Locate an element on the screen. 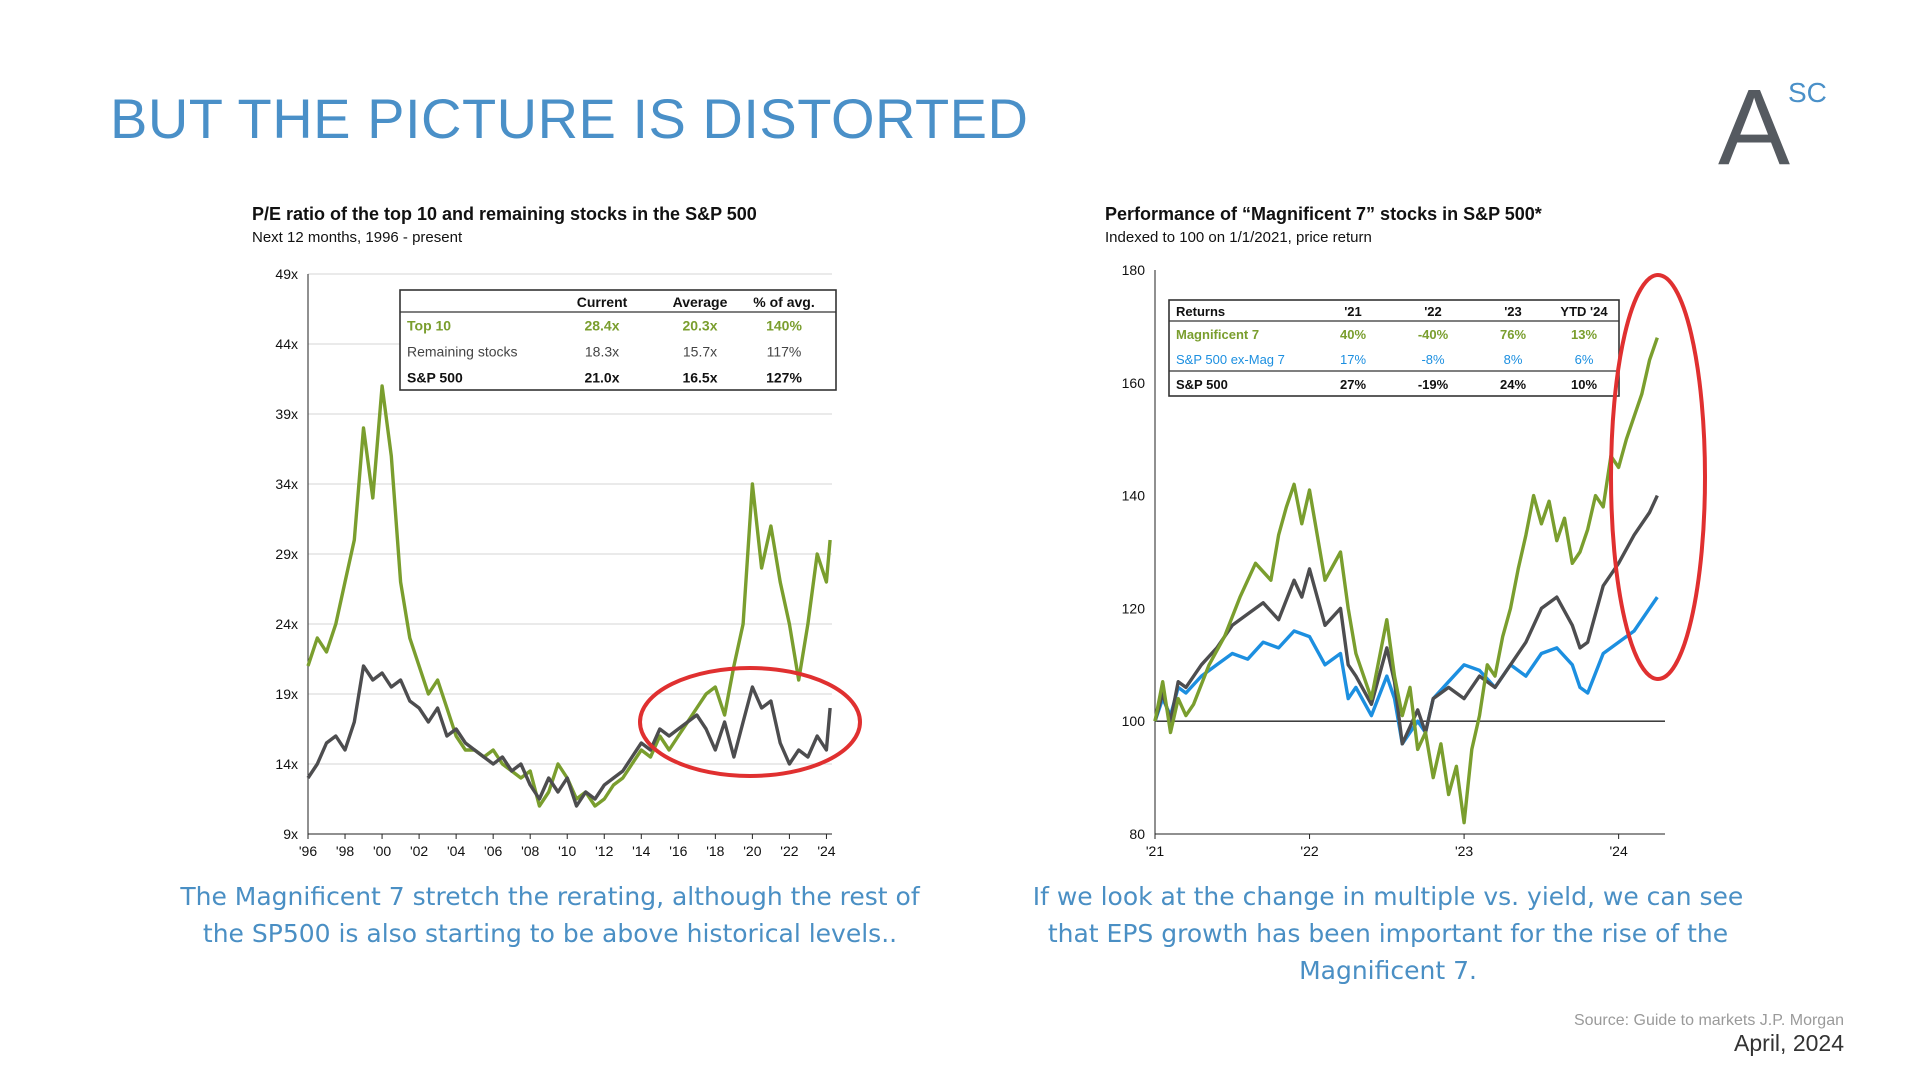 The width and height of the screenshot is (1920, 1080). source-note: Source: Guide to markets J.P. Morgan is located at coordinates (1708, 1020).